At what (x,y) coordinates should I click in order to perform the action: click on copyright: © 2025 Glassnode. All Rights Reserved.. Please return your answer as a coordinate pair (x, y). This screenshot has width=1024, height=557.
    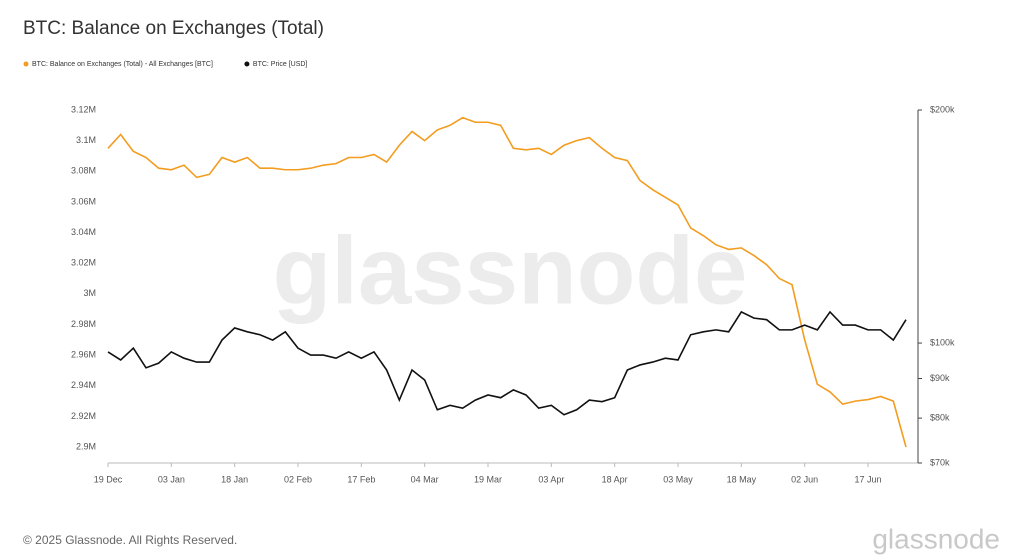
    Looking at the image, I should click on (130, 540).